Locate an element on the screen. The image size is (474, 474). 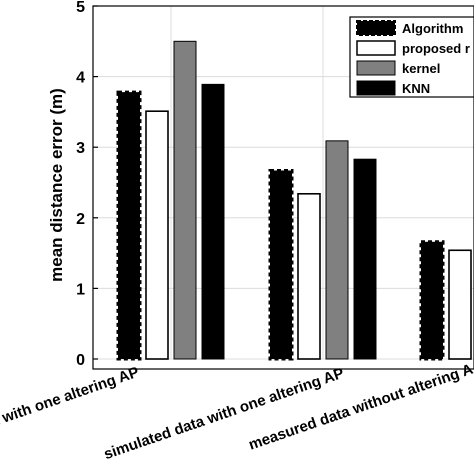
y-tick-label: 1 is located at coordinates (80, 289).